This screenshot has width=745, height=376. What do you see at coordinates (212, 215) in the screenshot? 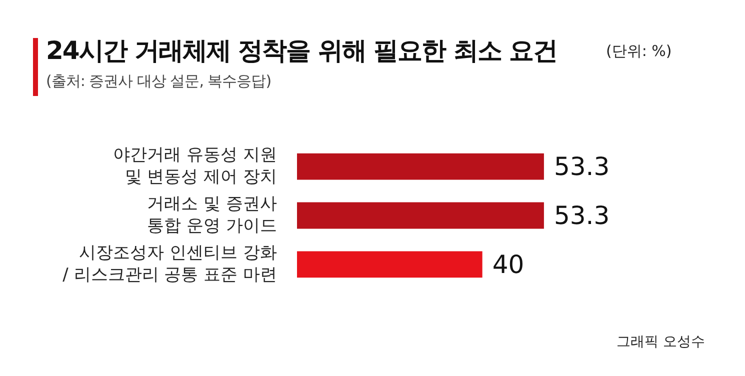
I see `y-tick-label: 거래소 및 증권사 통합 운영 가이드` at bounding box center [212, 215].